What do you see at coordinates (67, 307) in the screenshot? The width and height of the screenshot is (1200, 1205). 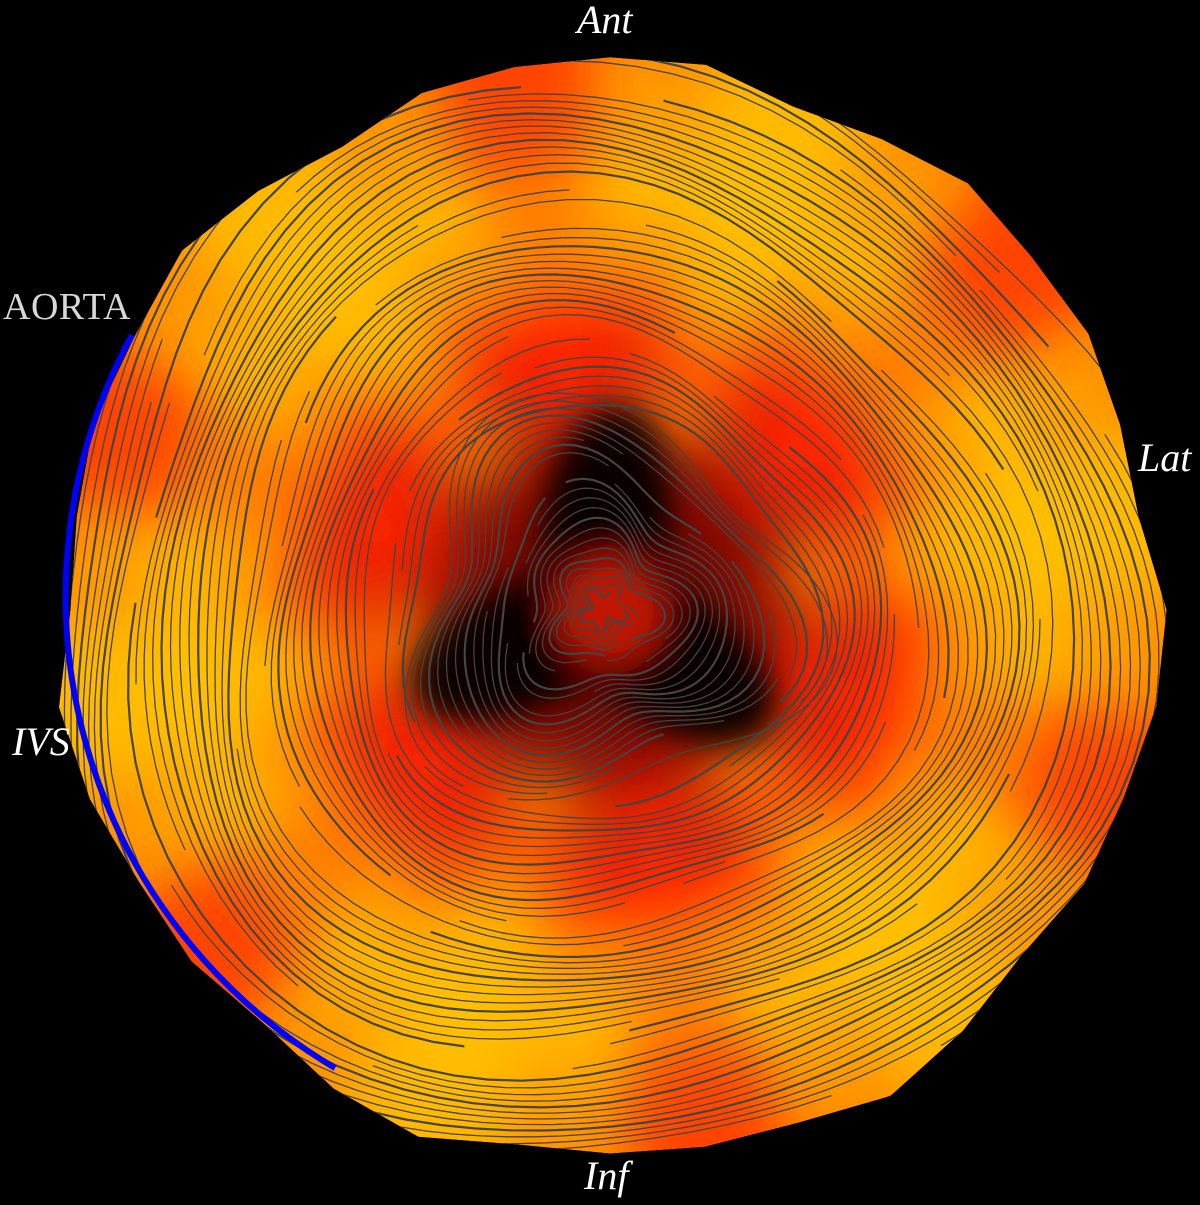 I see `label-aorta: AORTA` at bounding box center [67, 307].